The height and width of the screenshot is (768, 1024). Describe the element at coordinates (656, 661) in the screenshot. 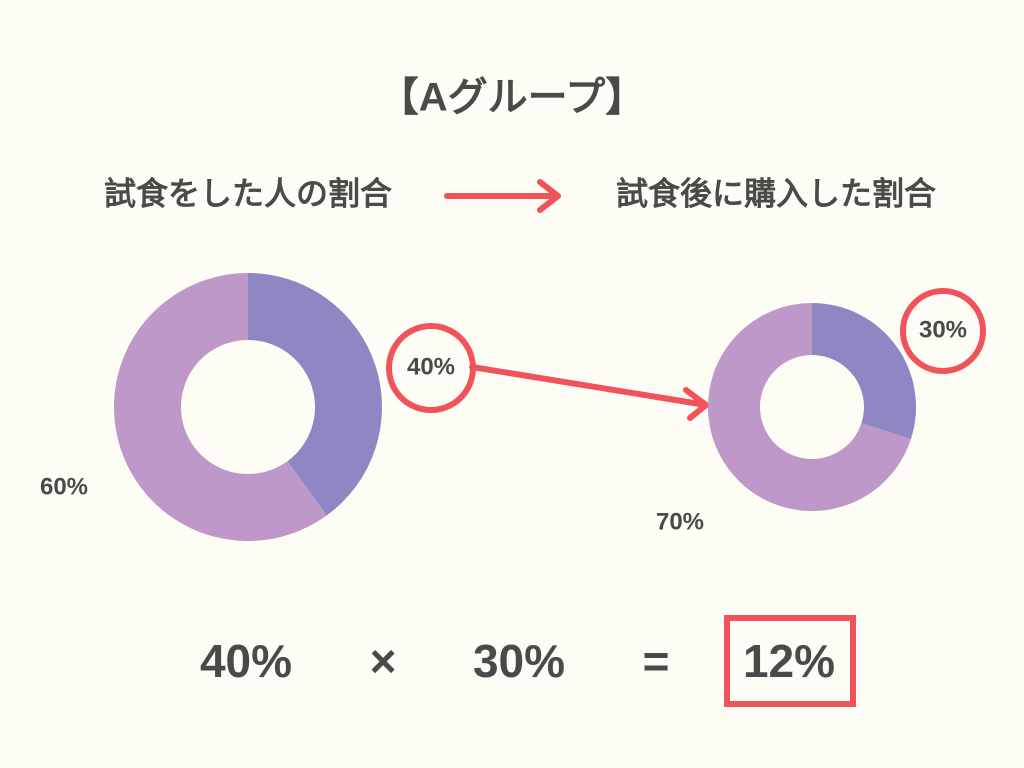

I see `equation-term: =` at that location.